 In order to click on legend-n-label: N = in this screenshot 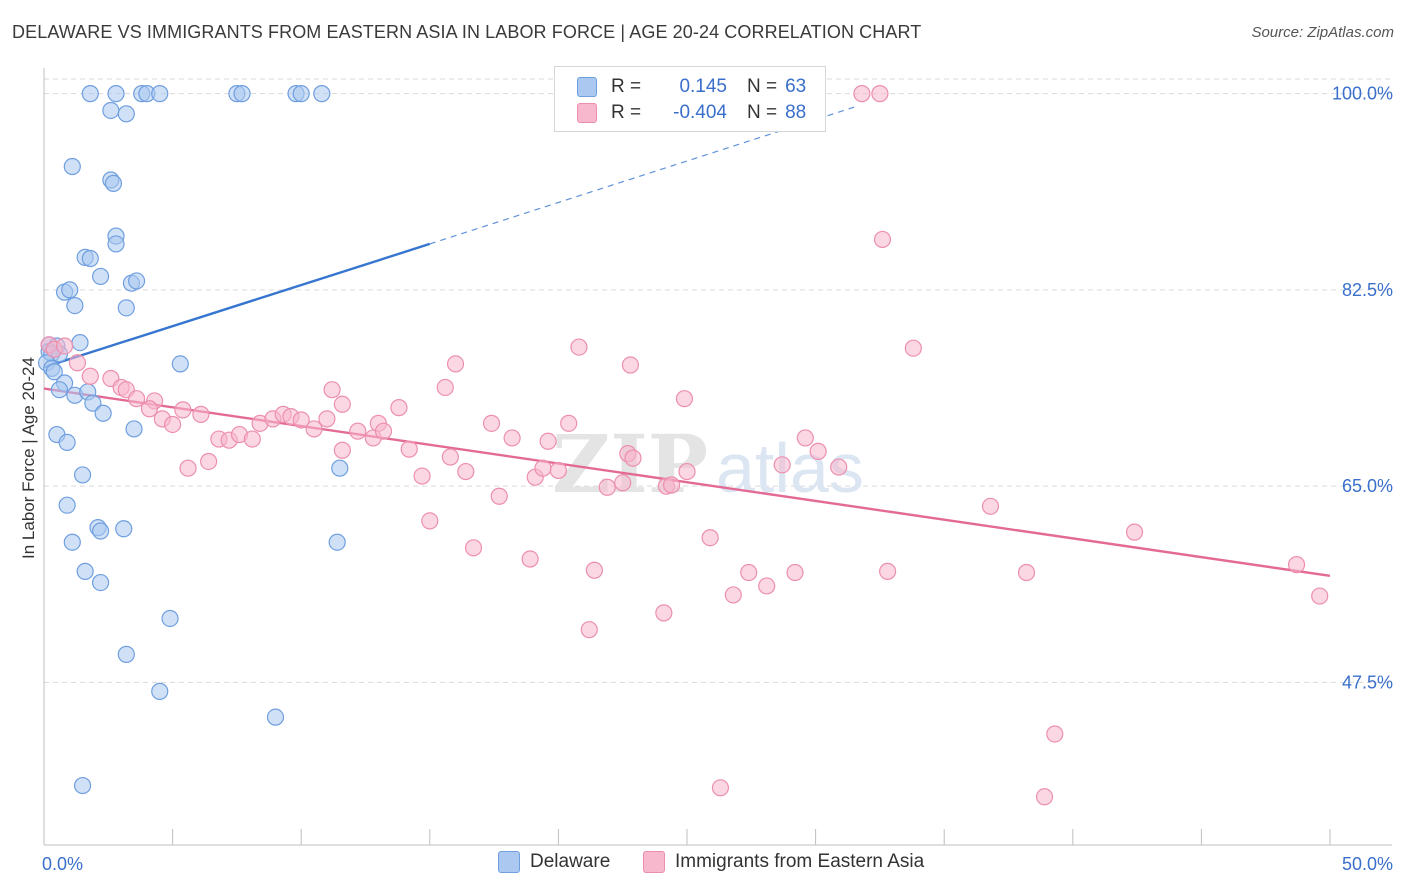, I will do `click(762, 112)`.